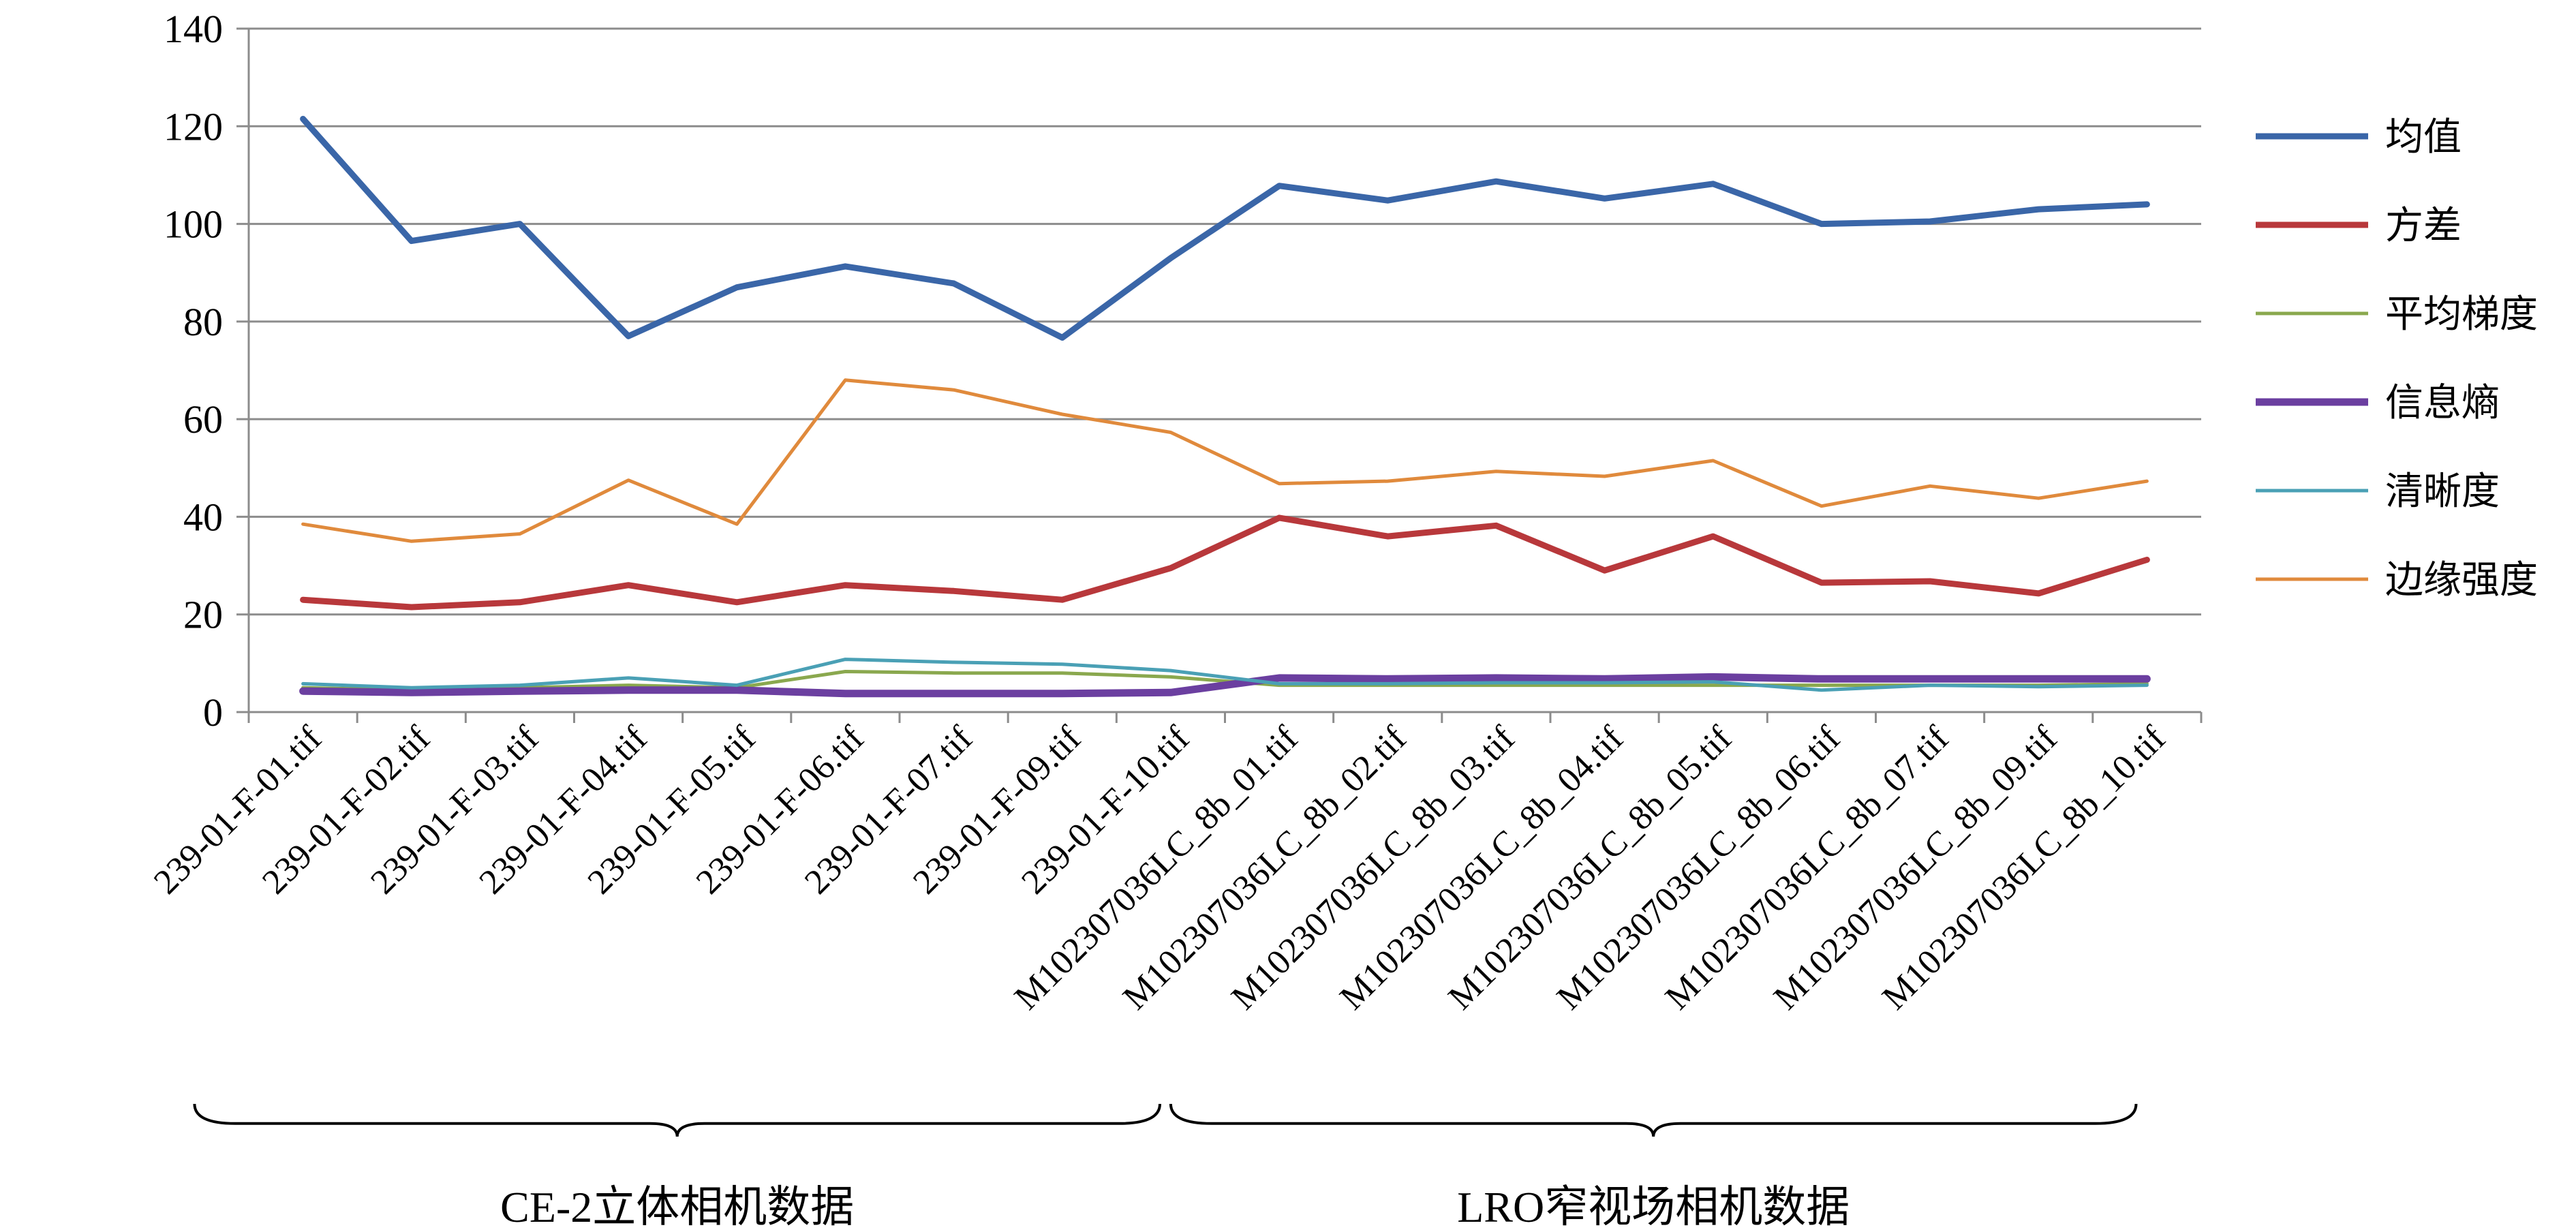 Image resolution: width=2576 pixels, height=1232 pixels. What do you see at coordinates (1653, 1207) in the screenshot?
I see `group-label: LRO窄视场相机数据` at bounding box center [1653, 1207].